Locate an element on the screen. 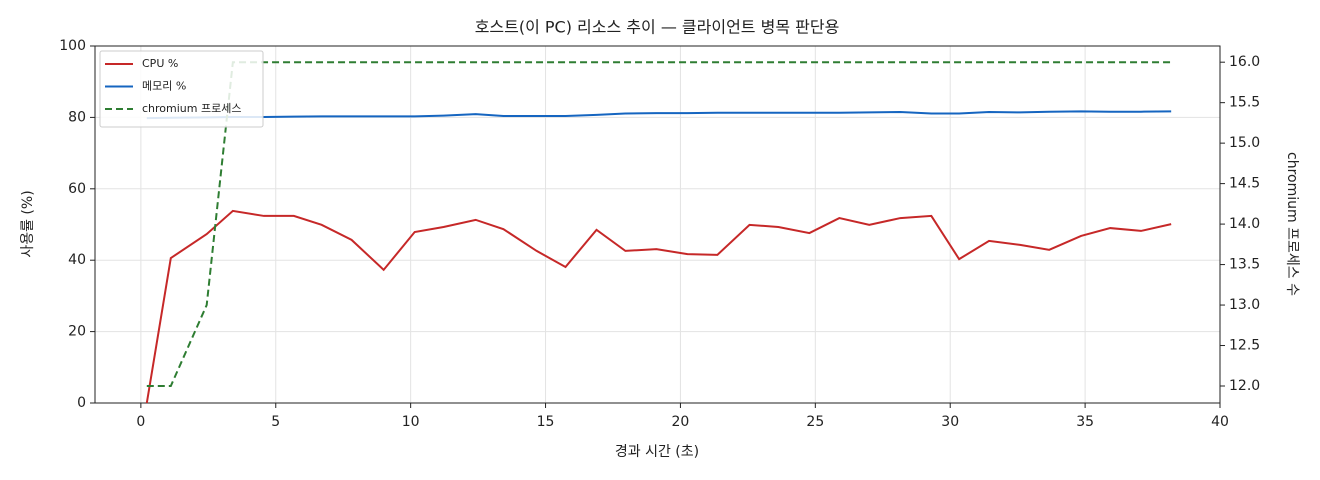 Image resolution: width=1320 pixels, height=480 pixels. y-tick-label: 0 is located at coordinates (81, 403).